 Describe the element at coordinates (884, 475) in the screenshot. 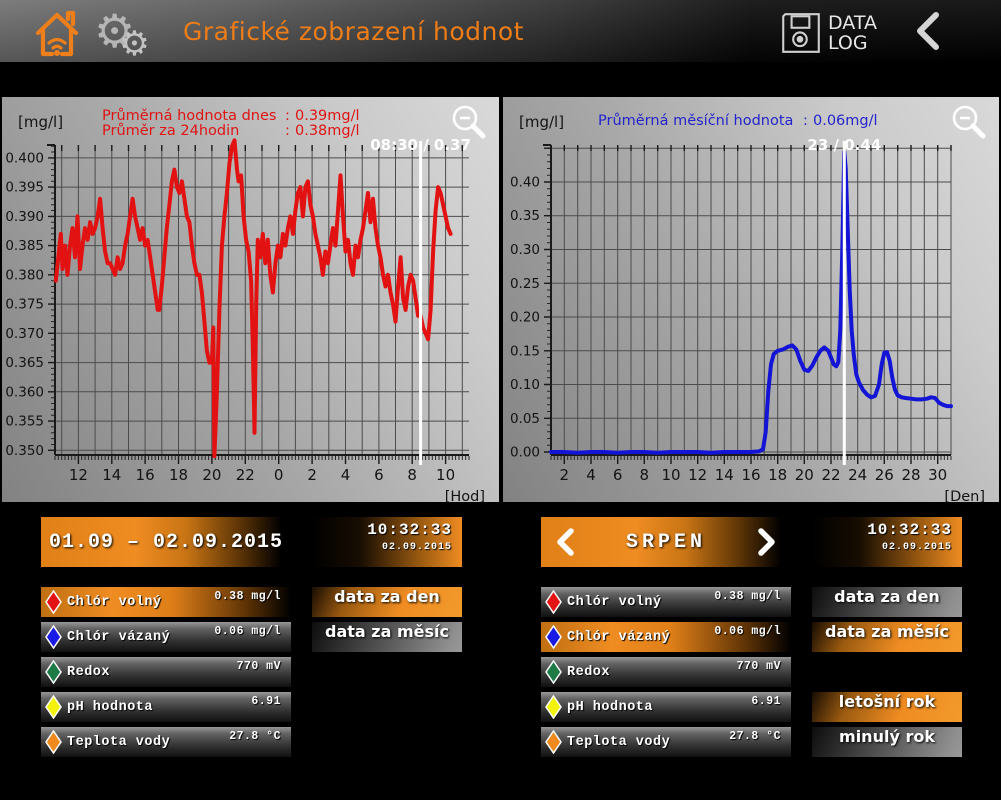

I see `svg-text: 26` at that location.